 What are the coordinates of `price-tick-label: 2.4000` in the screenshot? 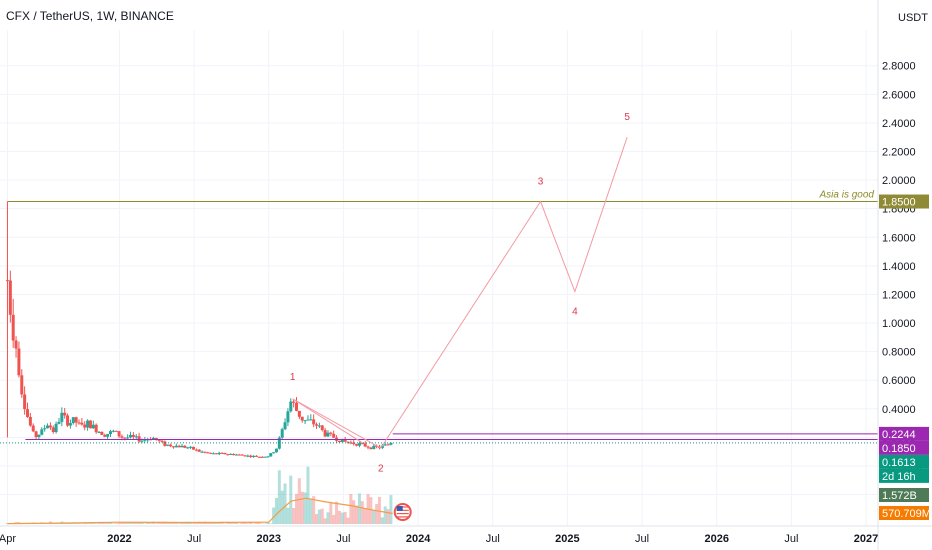 It's located at (899, 124).